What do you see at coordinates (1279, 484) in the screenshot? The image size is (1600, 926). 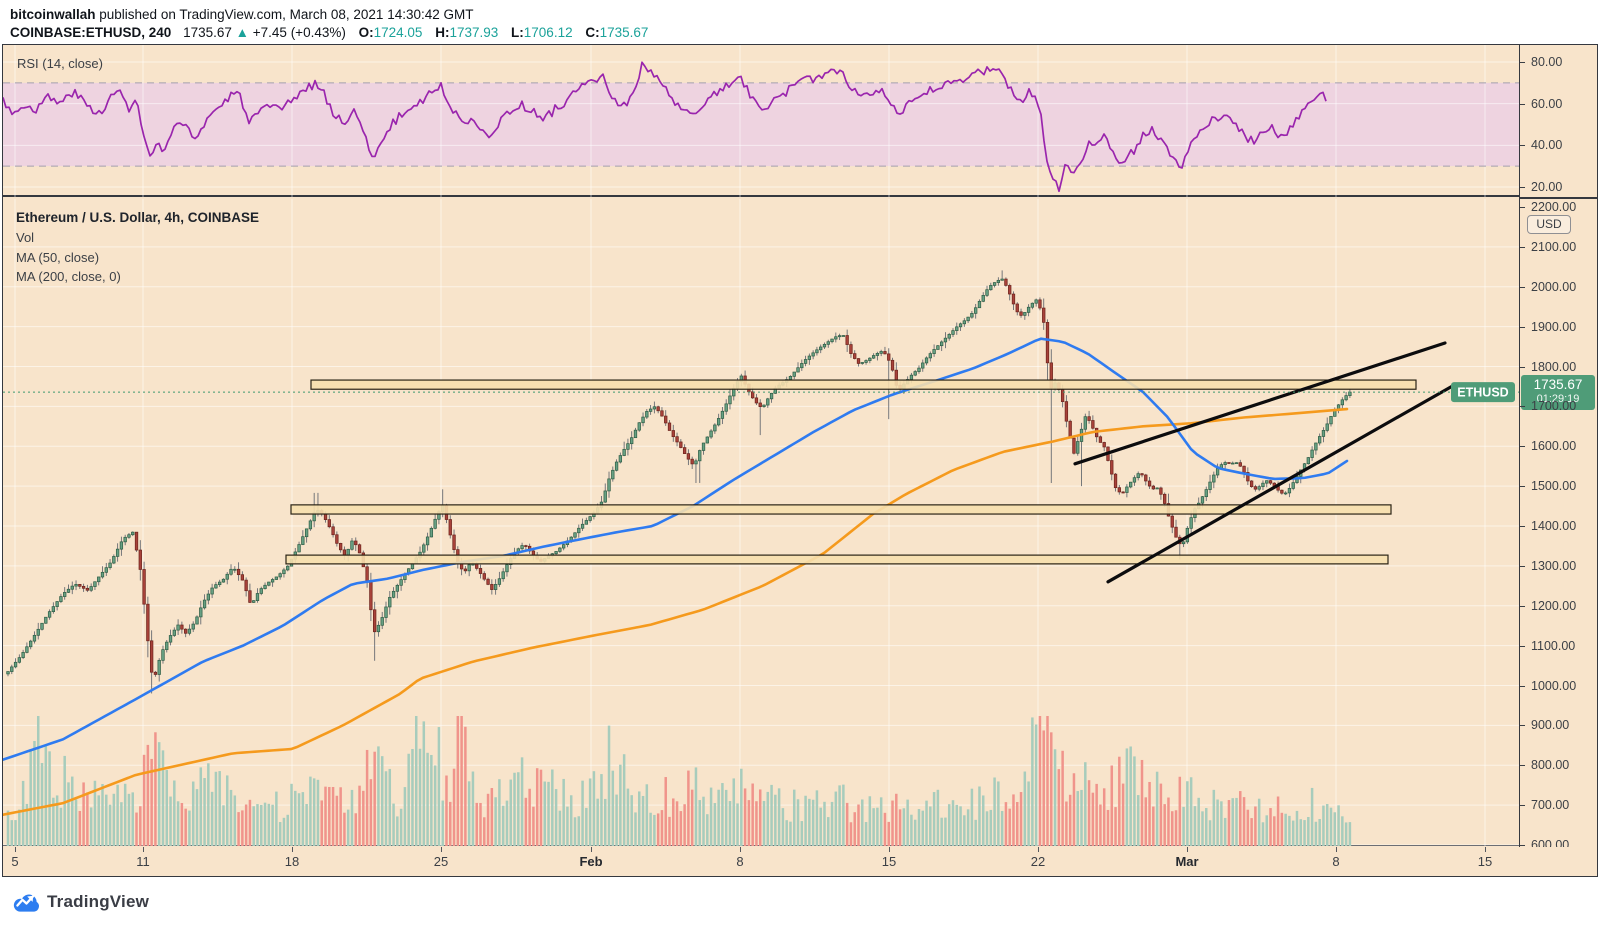 I see `trendline` at bounding box center [1279, 484].